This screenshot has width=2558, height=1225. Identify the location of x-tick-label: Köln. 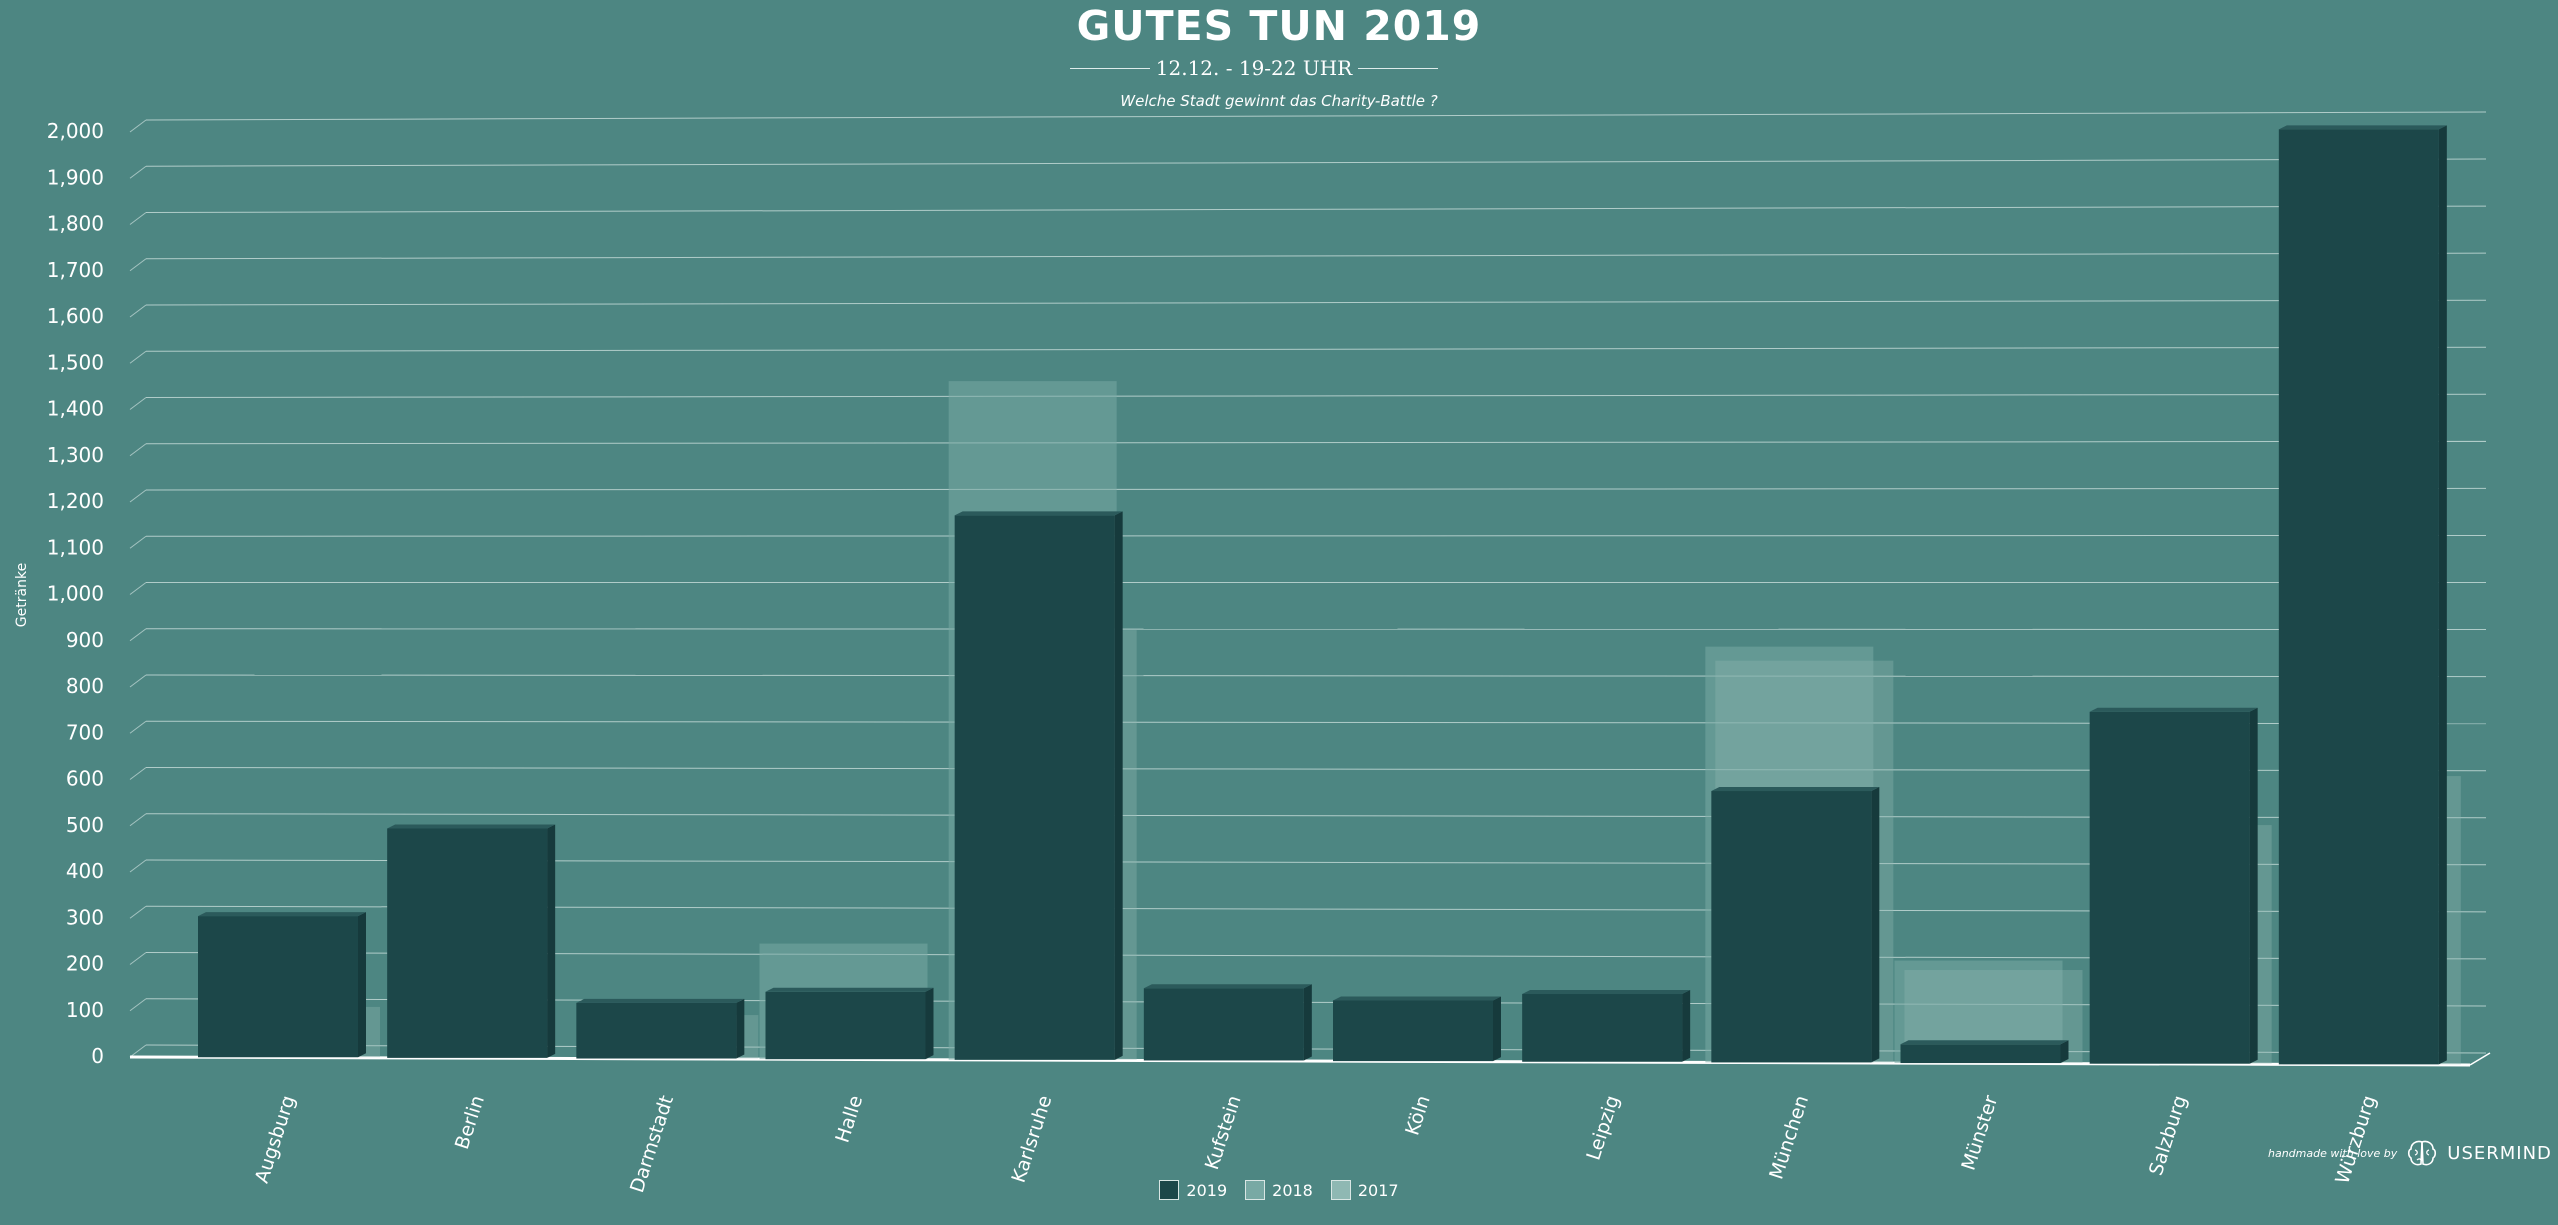
(1417, 1115).